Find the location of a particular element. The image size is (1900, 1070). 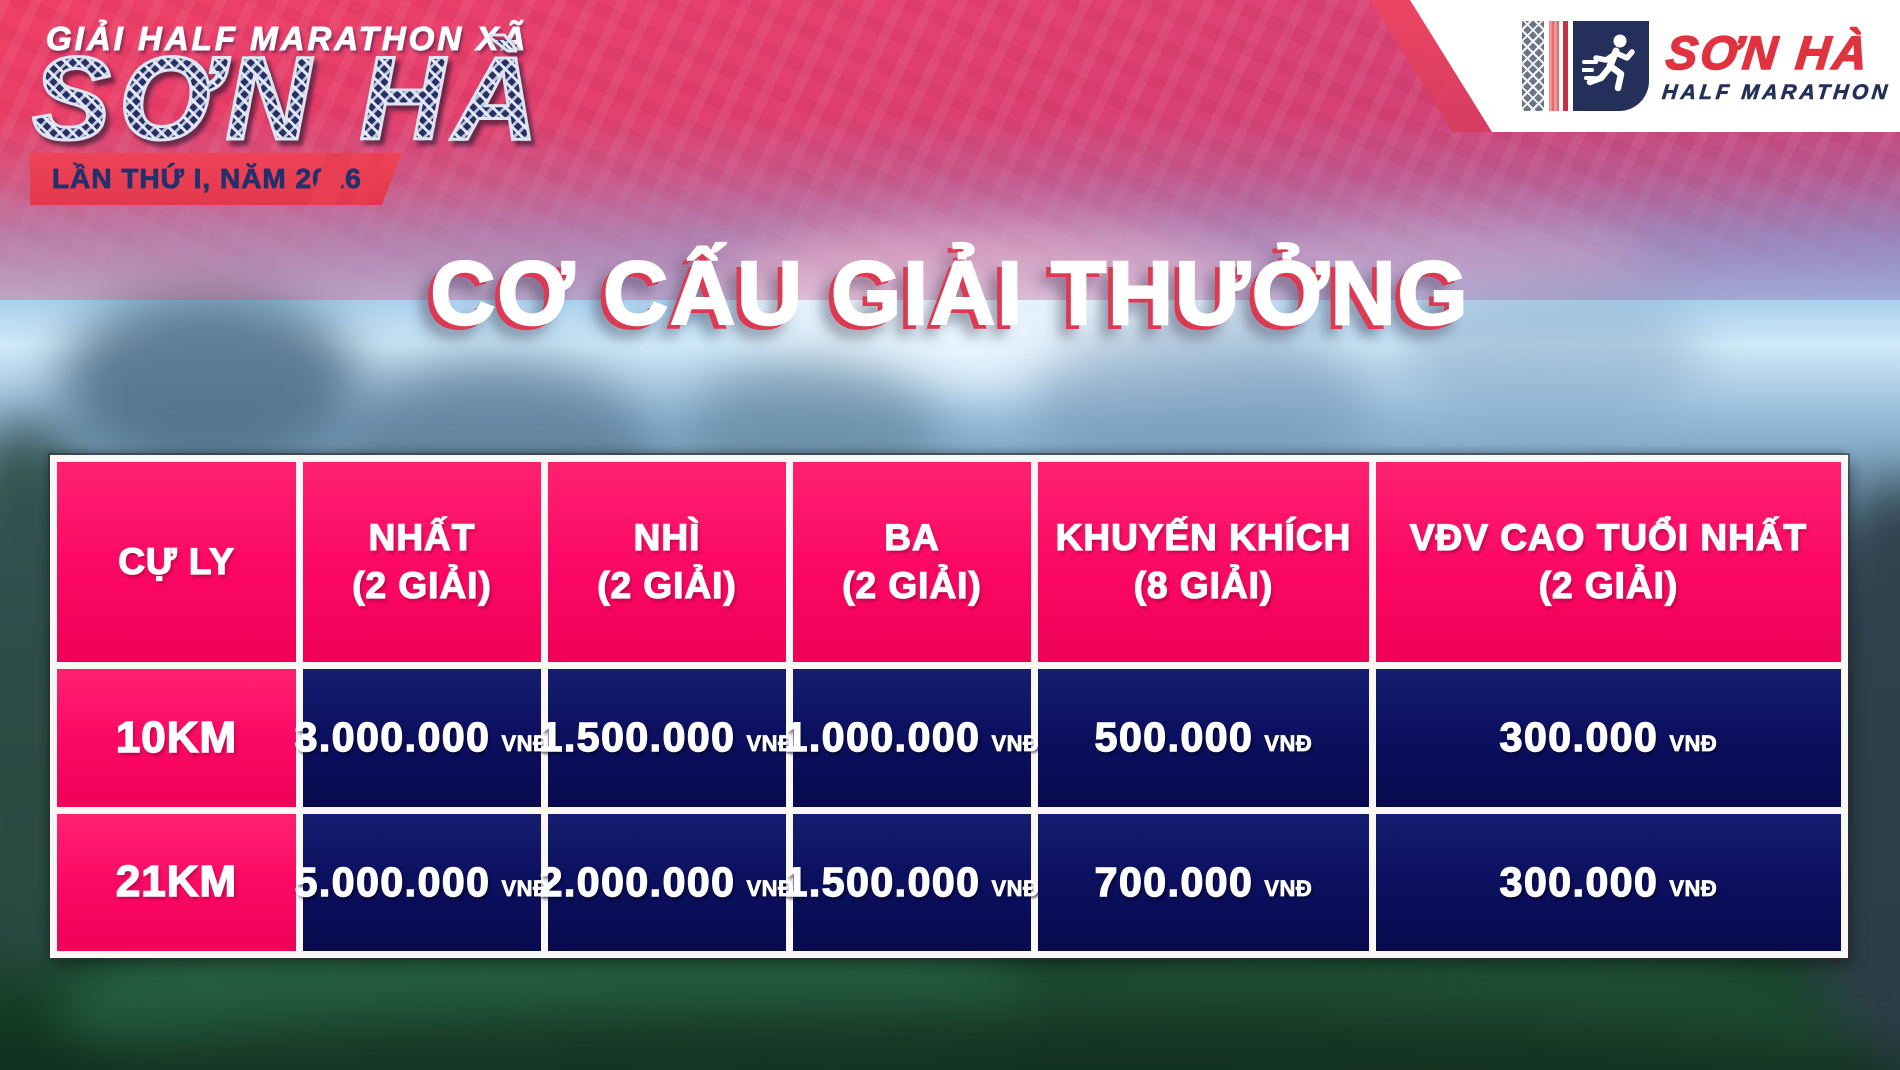

pink-strip is located at coordinates (1554, 66).